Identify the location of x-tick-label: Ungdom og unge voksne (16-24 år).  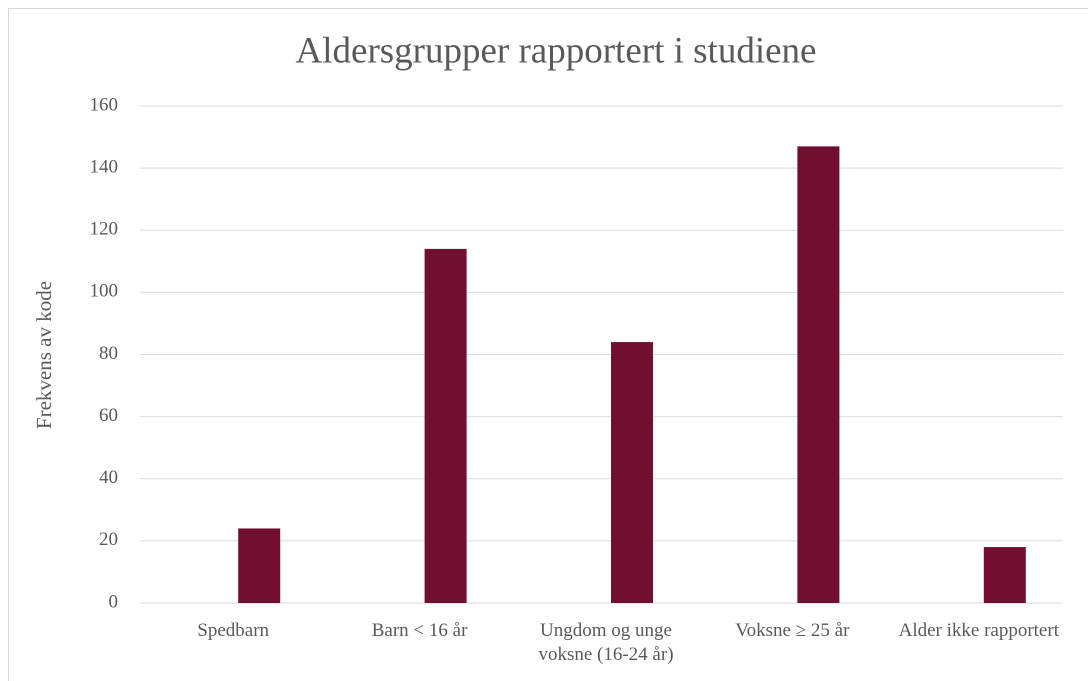
(606, 642).